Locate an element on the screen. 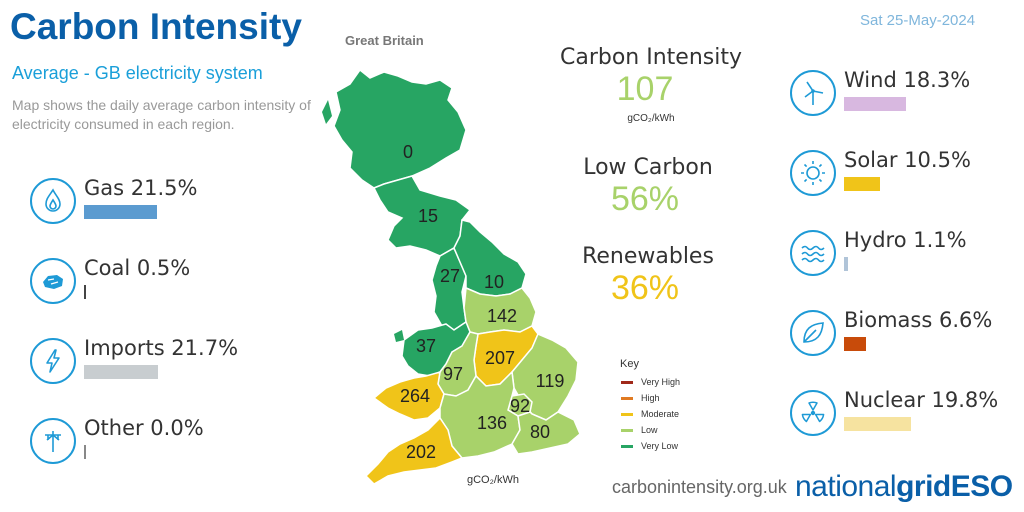 This screenshot has width=1024, height=512. key-unit: gCO₂/kWh is located at coordinates (493, 480).